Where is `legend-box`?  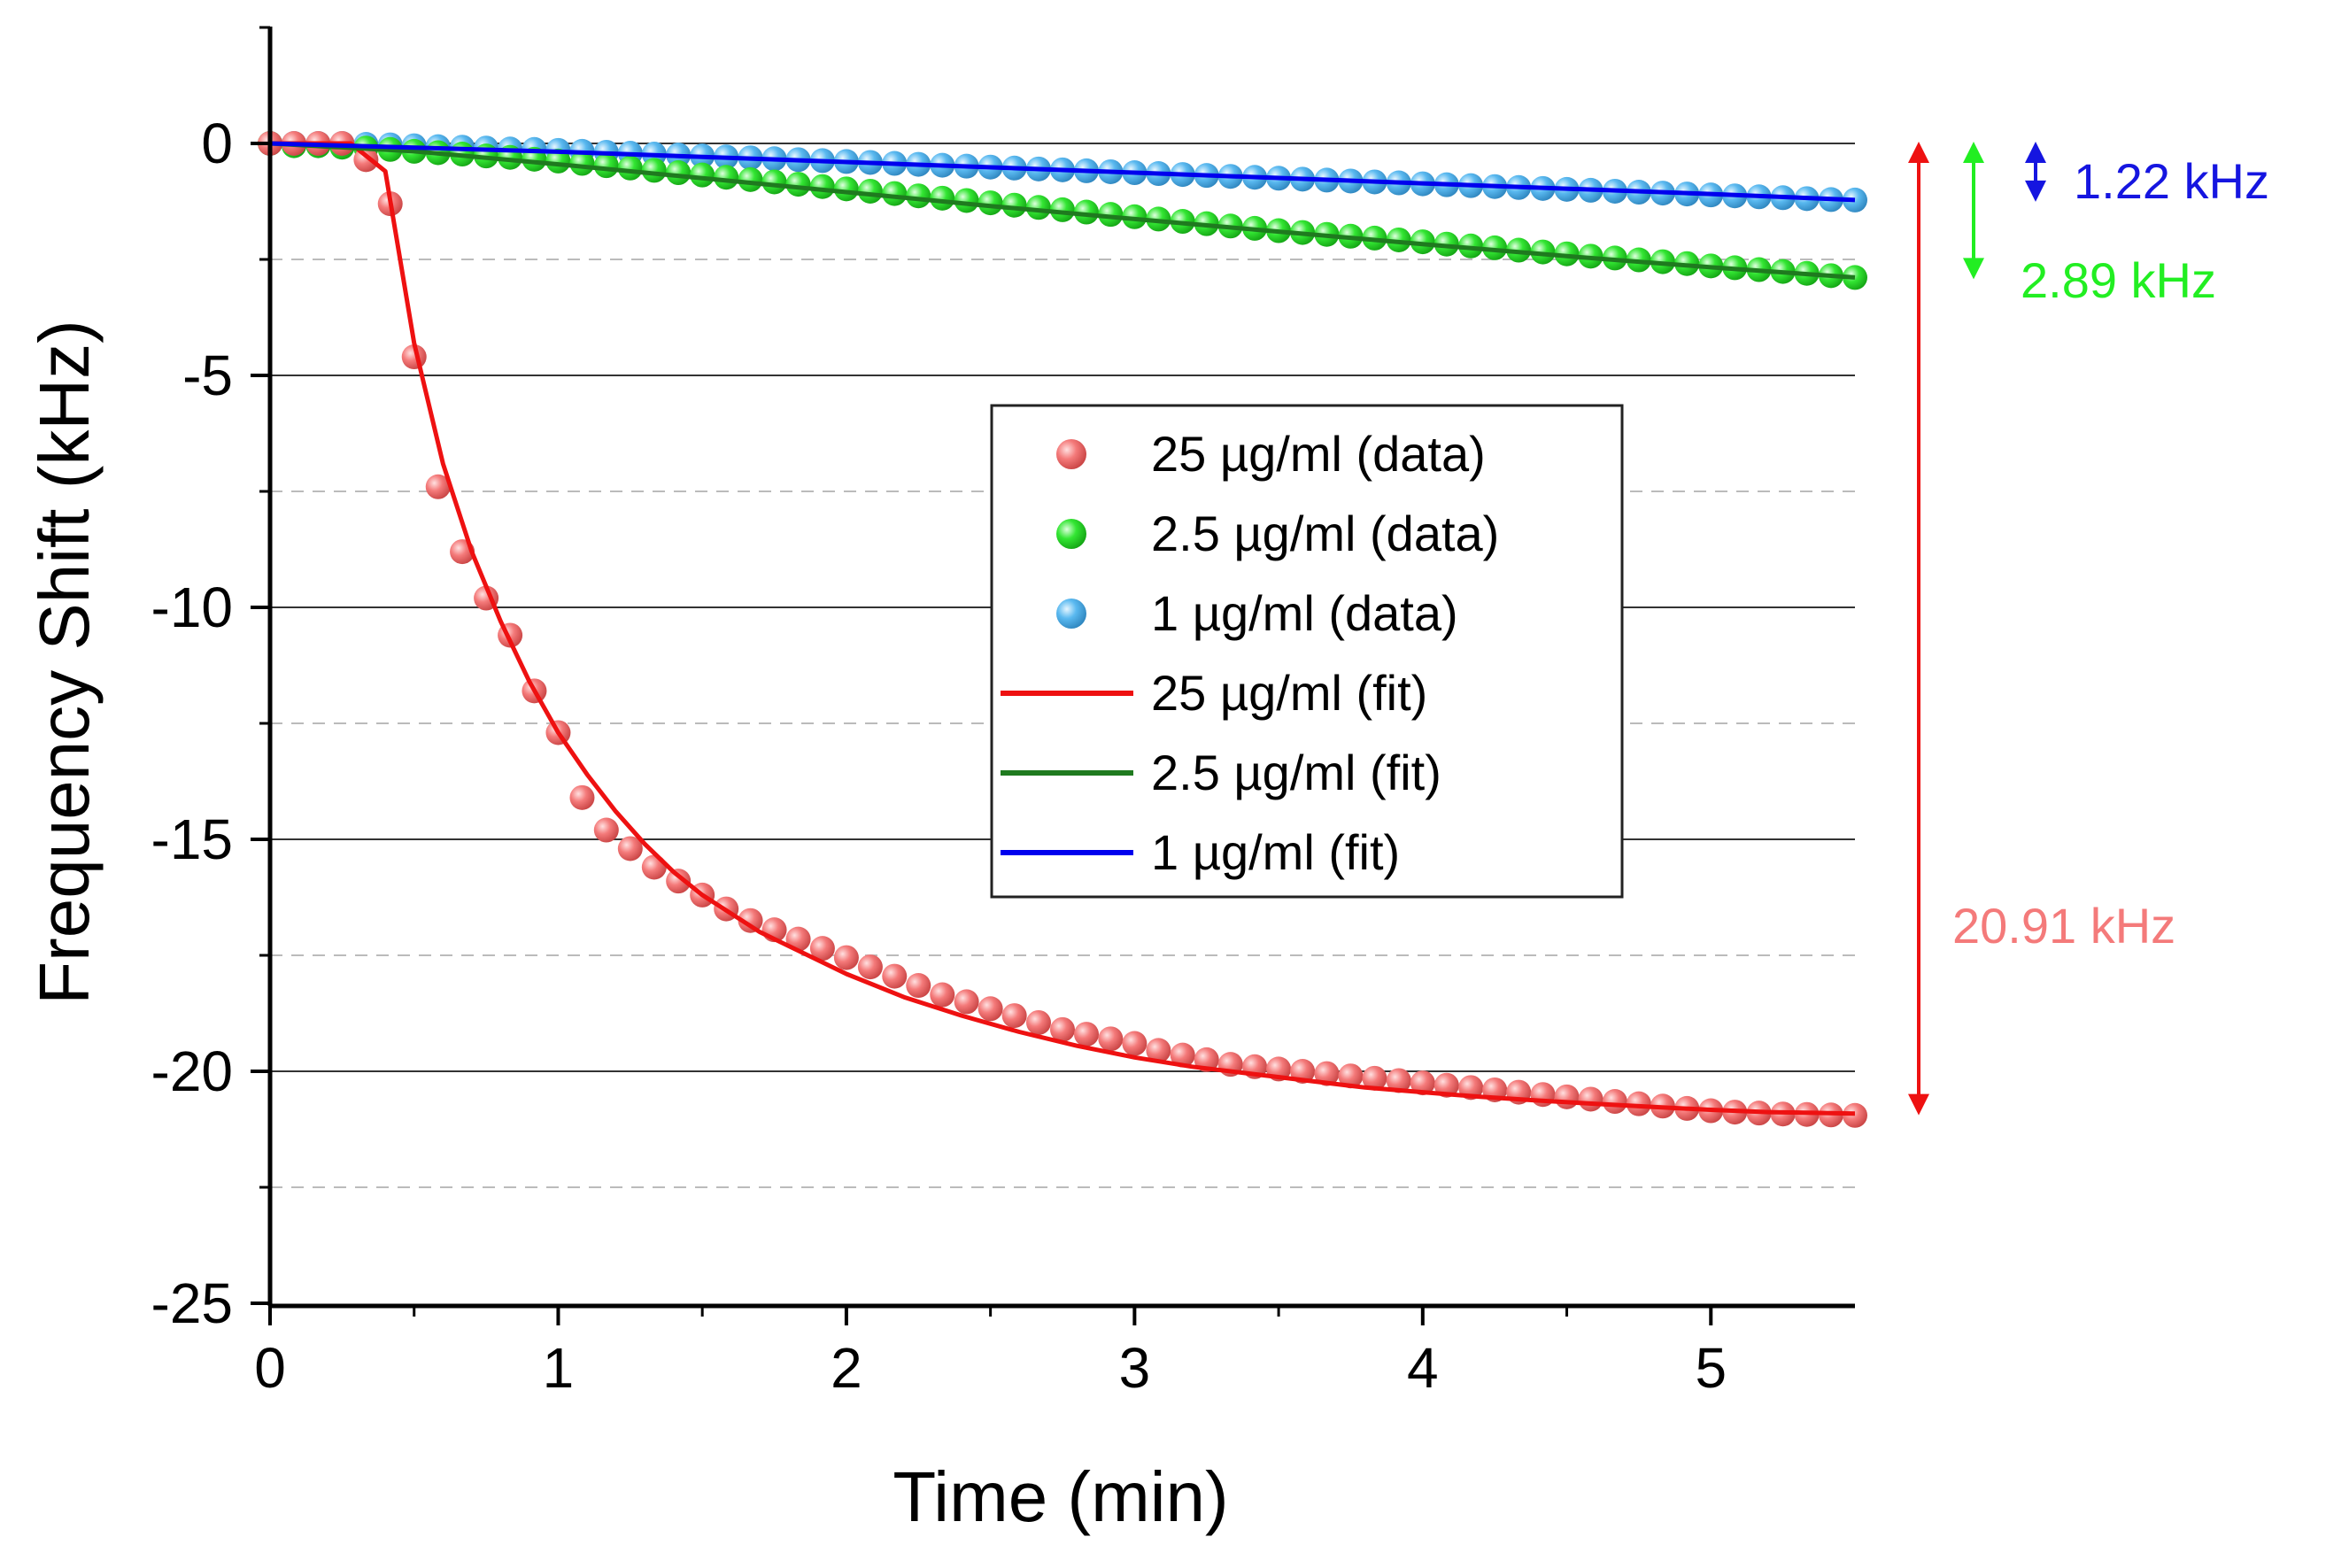 legend-box is located at coordinates (1307, 652).